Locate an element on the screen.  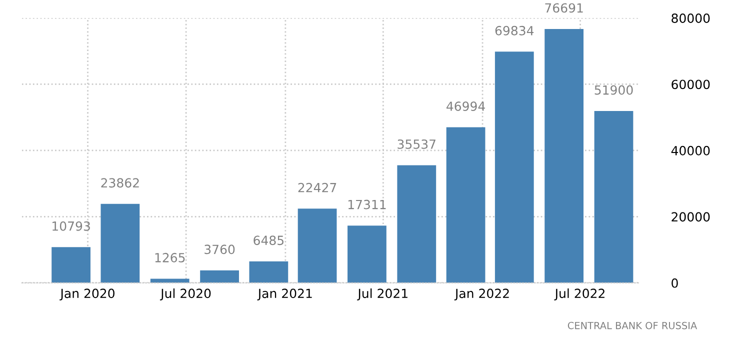
y-tick-label: 20000 is located at coordinates (691, 217).